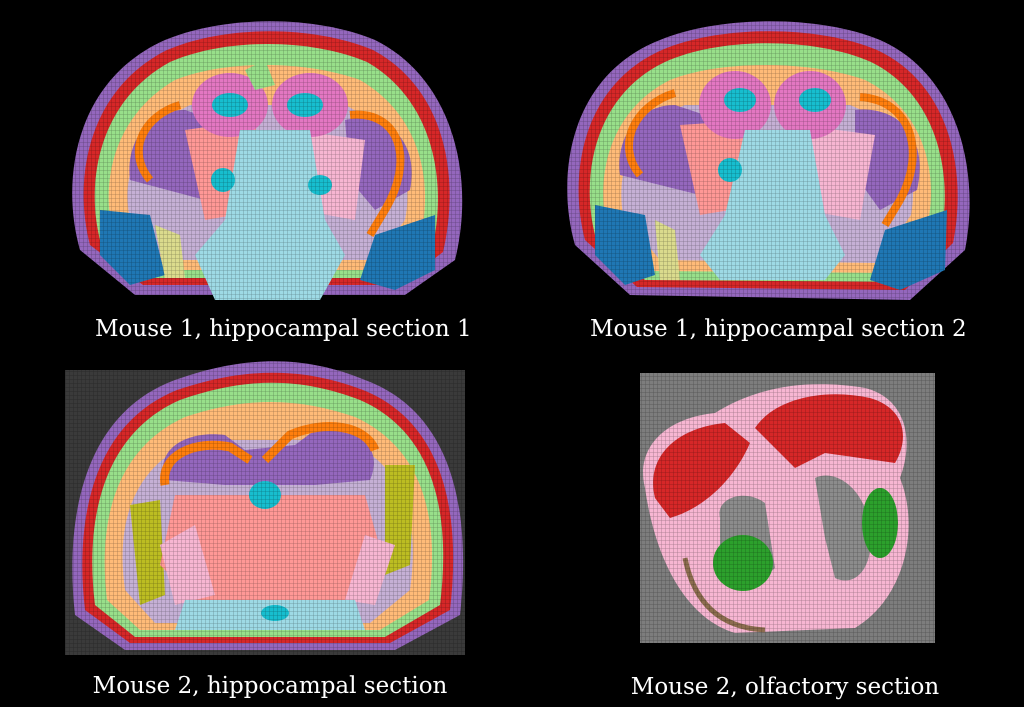 The width and height of the screenshot is (1024, 707). Describe the element at coordinates (270, 686) in the screenshot. I see `caption-panel-3: Mouse 2, hippocampal section` at that location.